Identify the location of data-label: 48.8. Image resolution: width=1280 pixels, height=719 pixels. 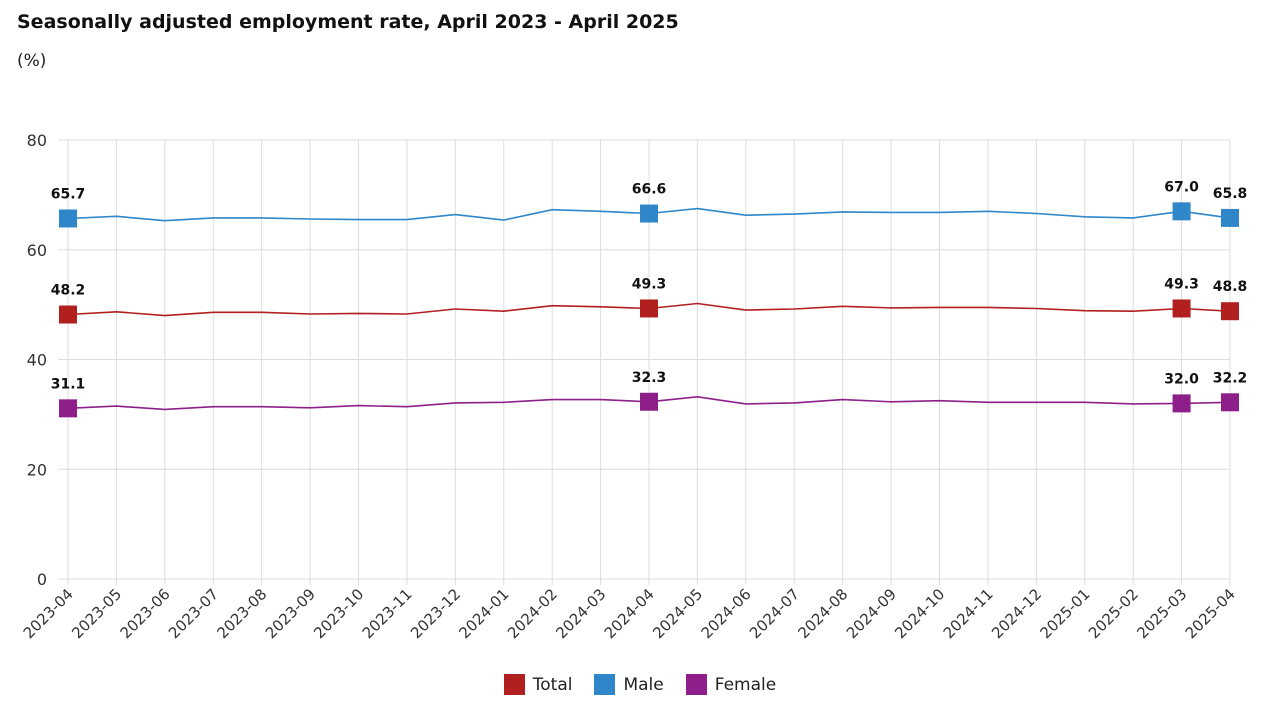
(1230, 287).